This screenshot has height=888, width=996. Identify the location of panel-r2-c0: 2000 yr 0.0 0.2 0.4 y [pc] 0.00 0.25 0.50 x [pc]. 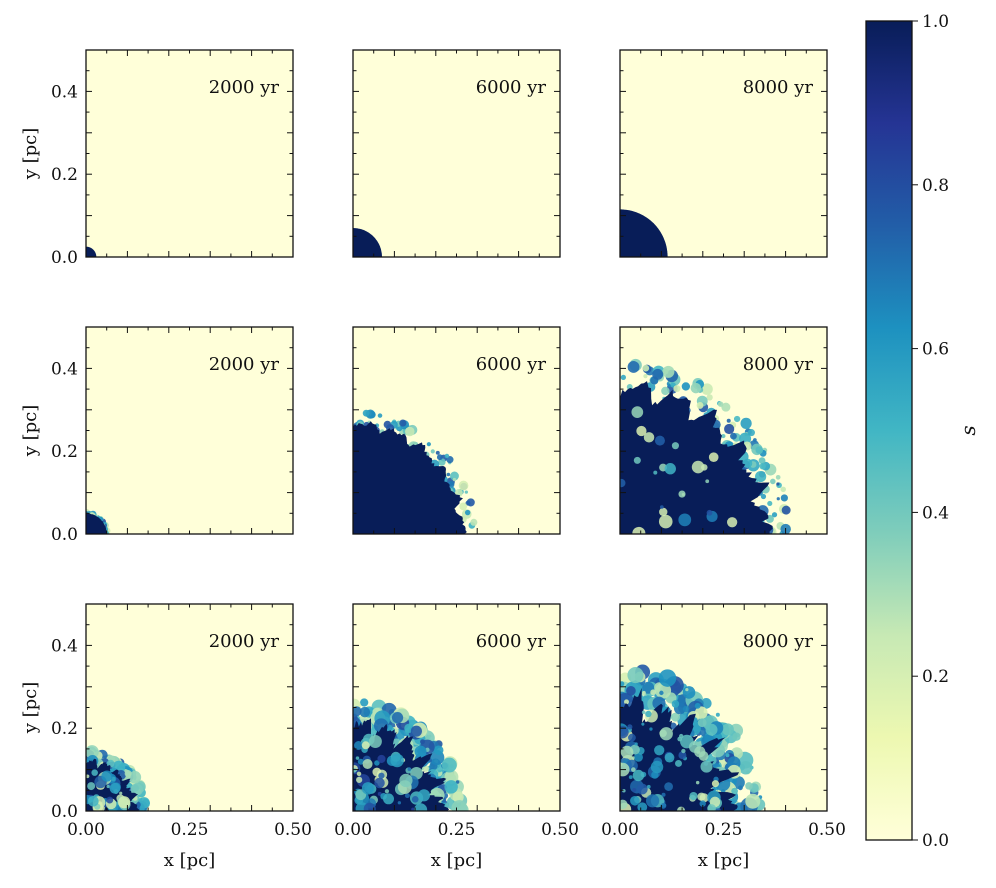
(166, 737).